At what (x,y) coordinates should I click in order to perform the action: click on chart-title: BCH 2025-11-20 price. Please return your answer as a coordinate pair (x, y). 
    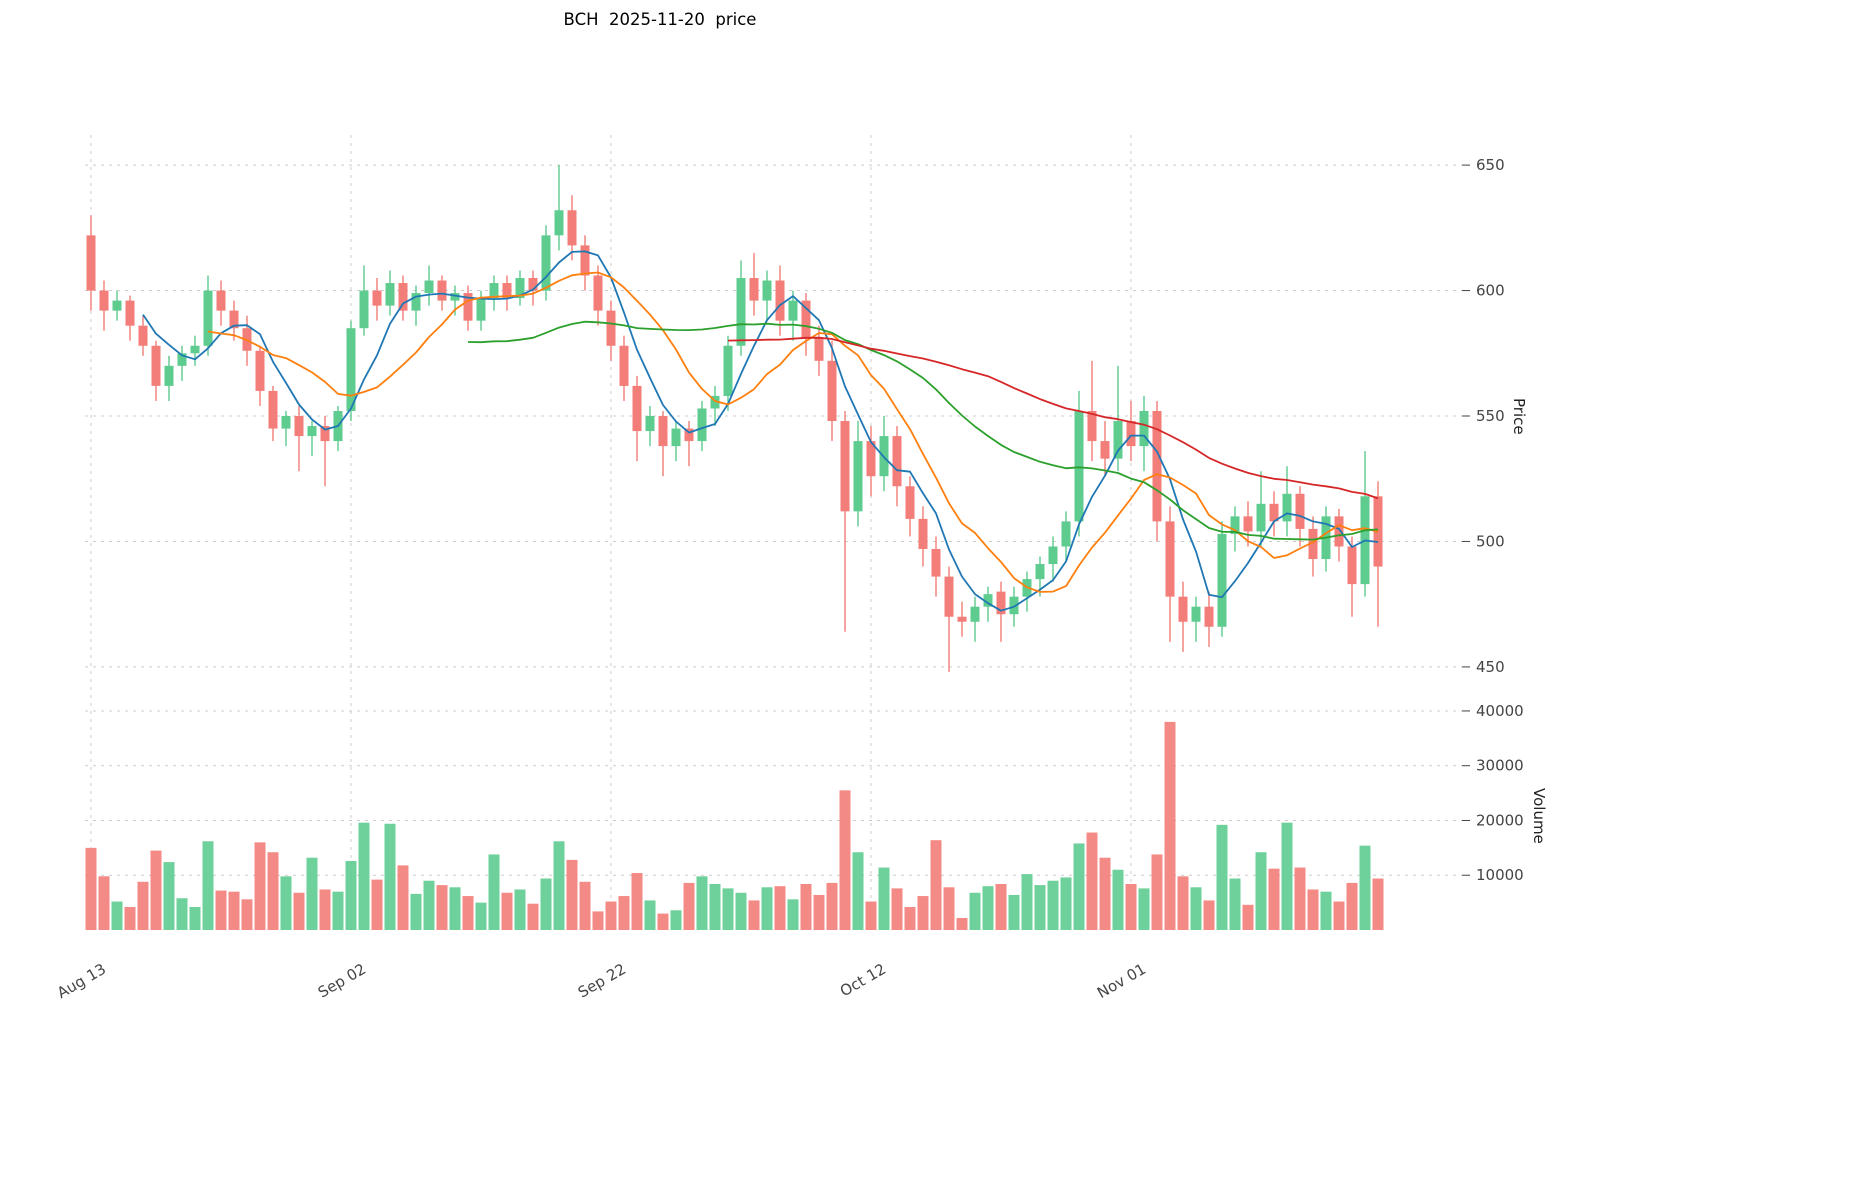
    Looking at the image, I should click on (660, 19).